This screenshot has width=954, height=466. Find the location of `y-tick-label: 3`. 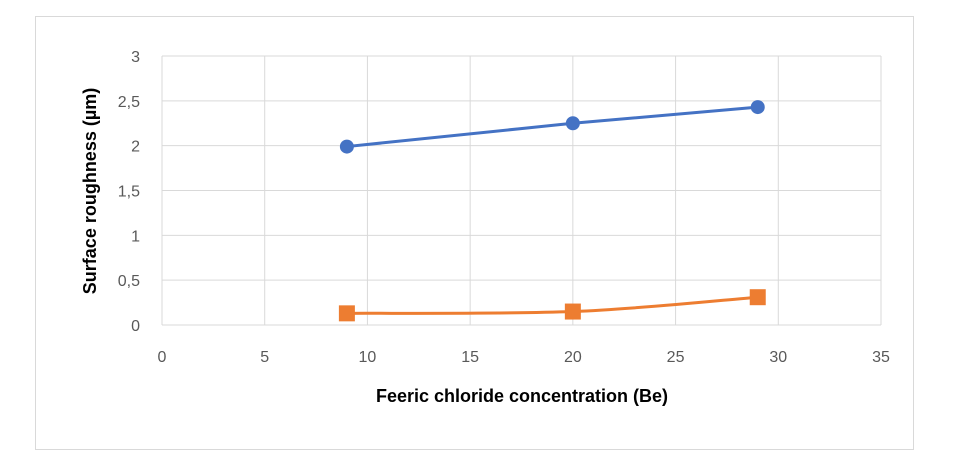

y-tick-label: 3 is located at coordinates (135, 57).